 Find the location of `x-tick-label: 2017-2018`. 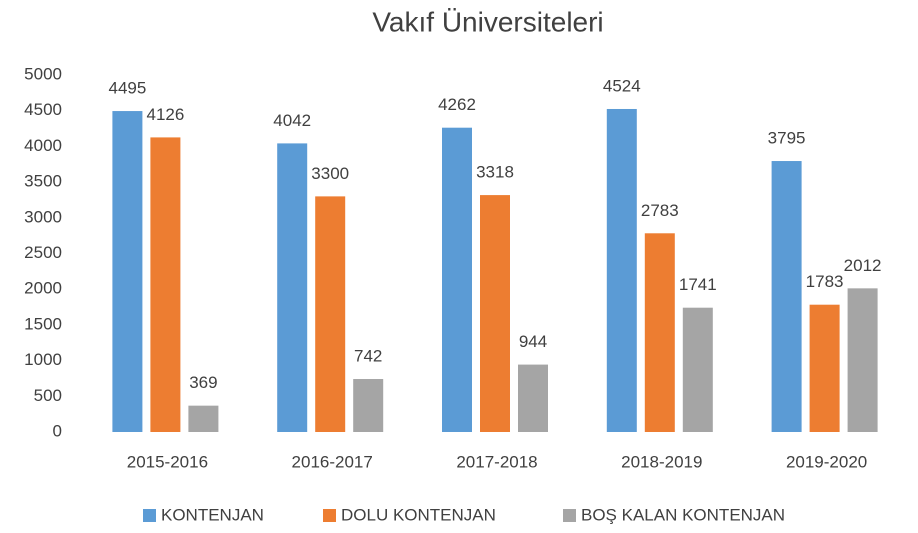

x-tick-label: 2017-2018 is located at coordinates (496, 461).